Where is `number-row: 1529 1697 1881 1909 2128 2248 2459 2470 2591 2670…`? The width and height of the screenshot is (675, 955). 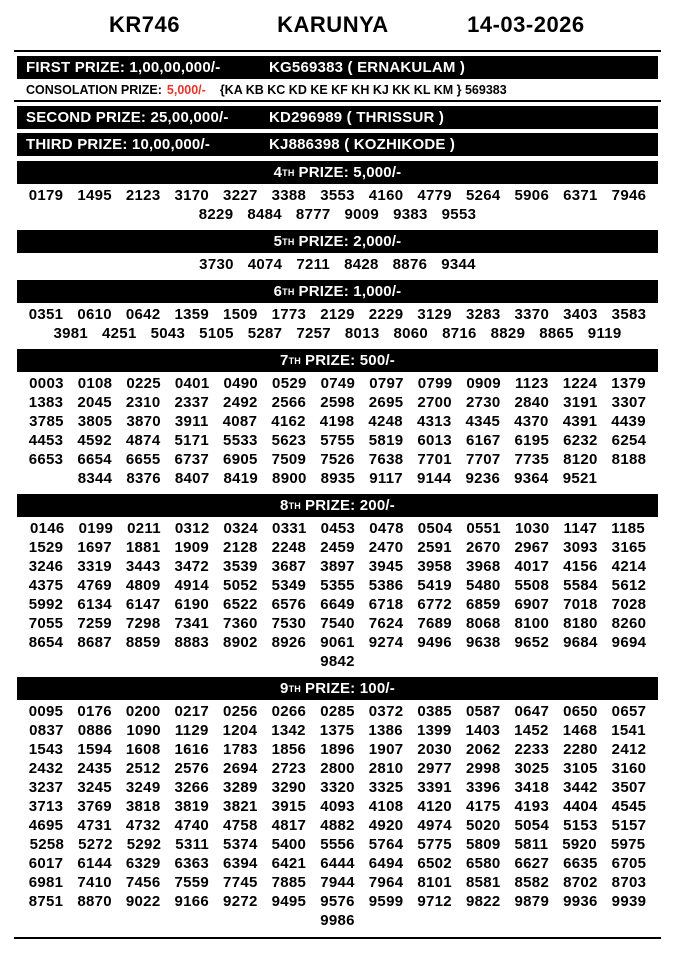
number-row: 1529 1697 1881 1909 2128 2248 2459 2470 2591 2670… is located at coordinates (337, 547).